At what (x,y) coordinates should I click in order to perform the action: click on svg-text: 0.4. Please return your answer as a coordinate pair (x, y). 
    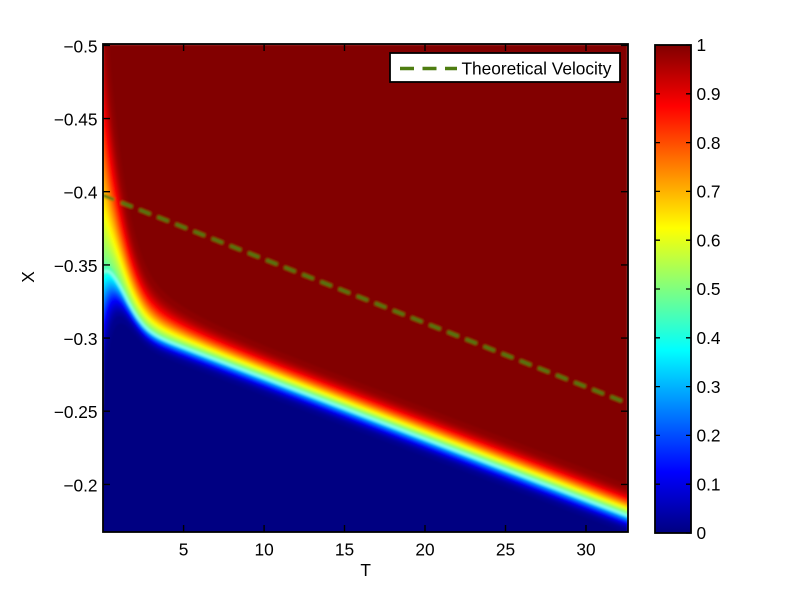
    Looking at the image, I should click on (709, 338).